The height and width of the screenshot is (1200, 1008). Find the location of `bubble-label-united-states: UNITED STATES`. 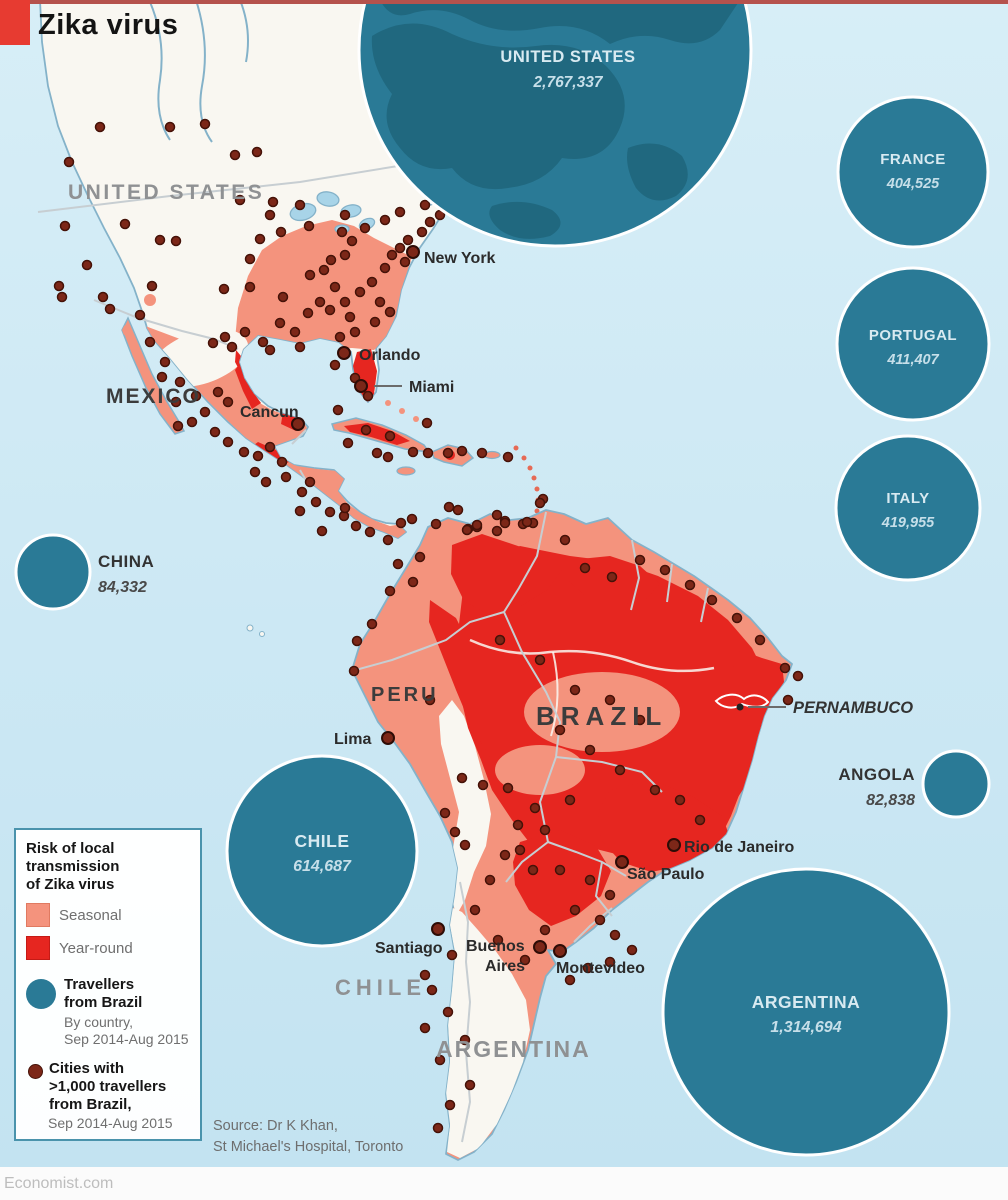

bubble-label-united-states: UNITED STATES is located at coordinates (567, 57).